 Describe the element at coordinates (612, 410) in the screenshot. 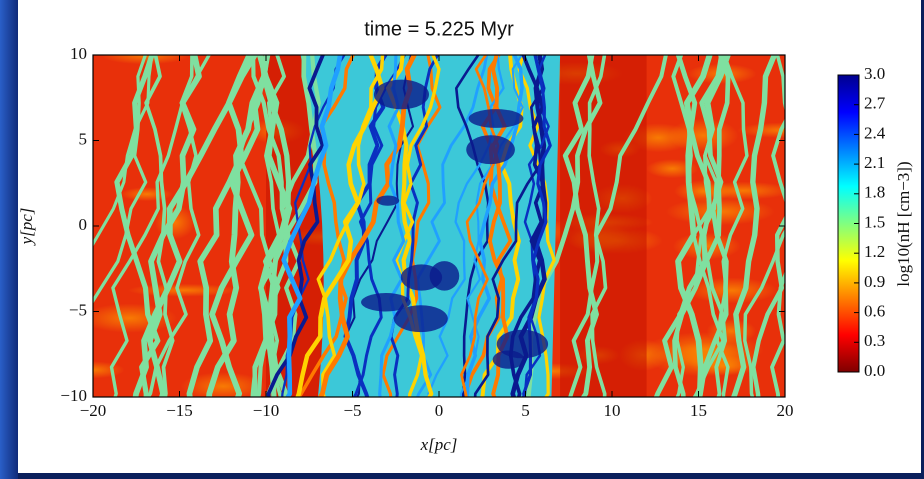

I see `x-tick-label: 10` at that location.